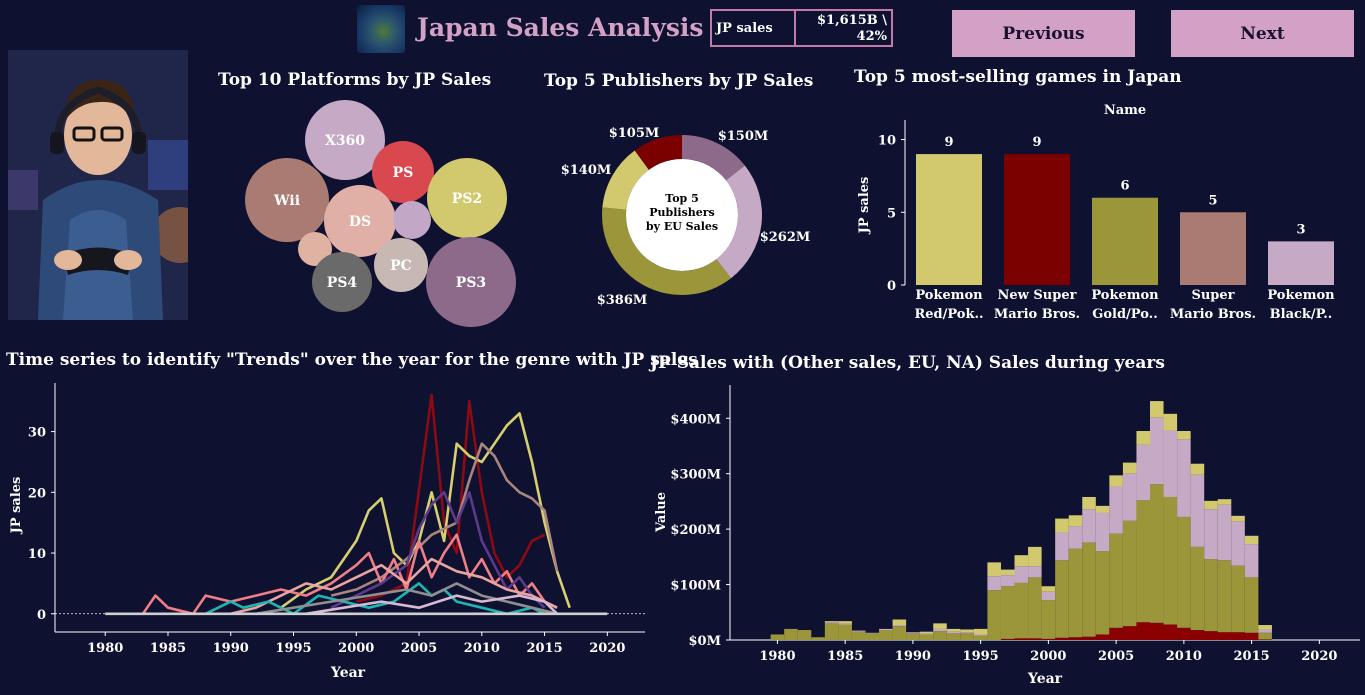  Describe the element at coordinates (1212, 295) in the screenshot. I see `game-category-label: Super` at that location.